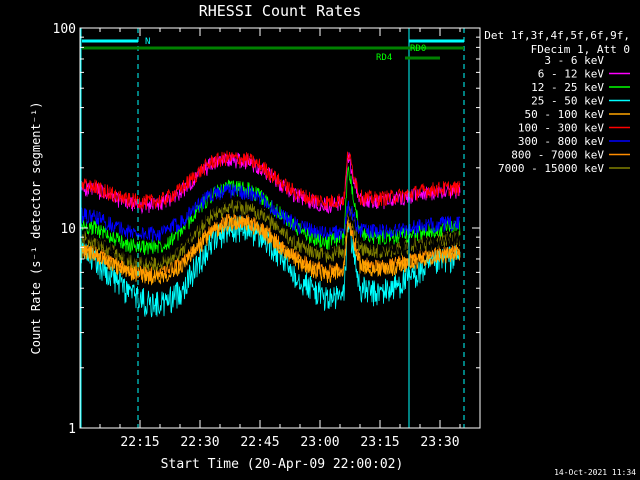 The height and width of the screenshot is (480, 640). Describe the element at coordinates (418, 49) in the screenshot. I see `annotation-rd0: RD0` at that location.